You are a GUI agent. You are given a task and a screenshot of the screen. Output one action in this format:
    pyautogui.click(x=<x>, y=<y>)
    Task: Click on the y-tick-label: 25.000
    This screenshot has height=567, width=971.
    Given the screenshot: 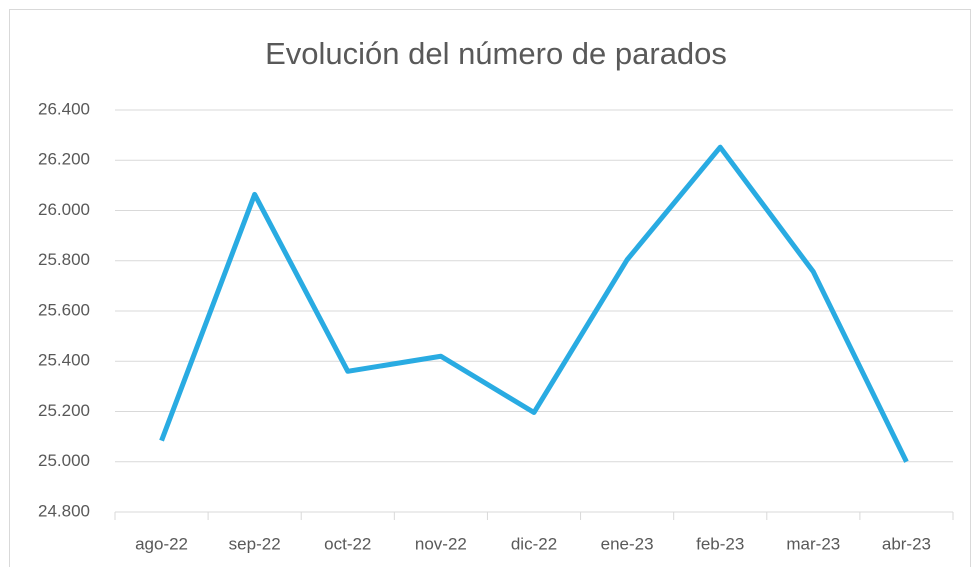 What is the action you would take?
    pyautogui.click(x=64, y=460)
    